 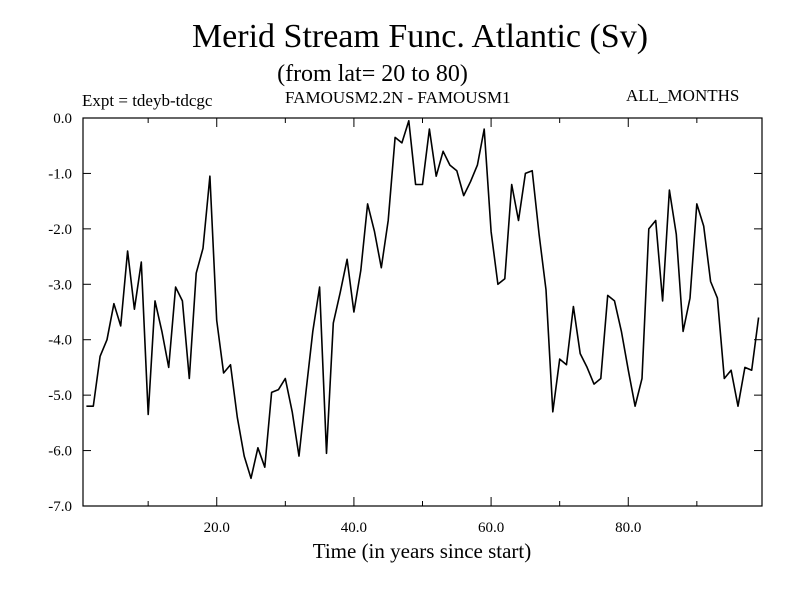 What do you see at coordinates (60, 507) in the screenshot?
I see `y-tick-label: -7.0` at bounding box center [60, 507].